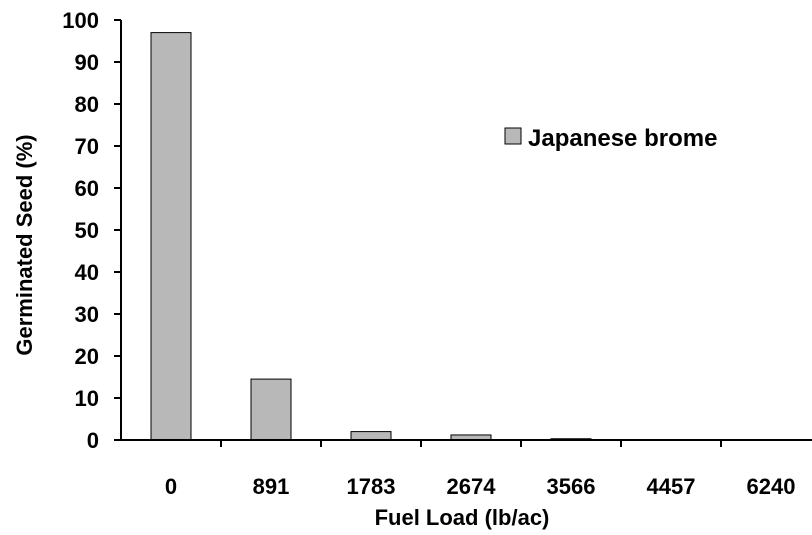 The image size is (812, 535). I want to click on x-tick-label: 2674, so click(472, 486).